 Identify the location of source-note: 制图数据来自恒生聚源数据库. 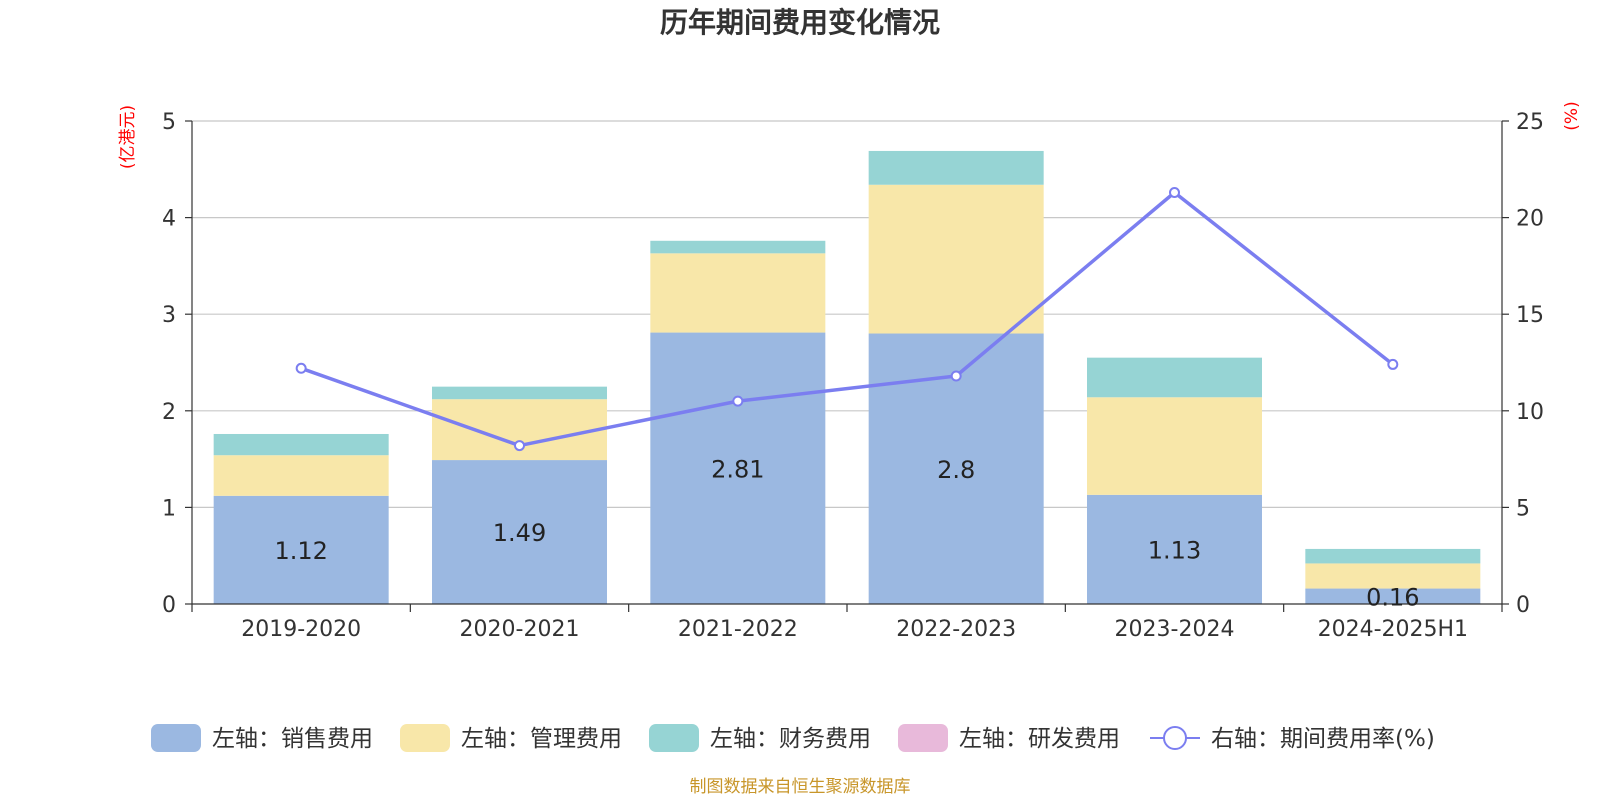
(800, 787).